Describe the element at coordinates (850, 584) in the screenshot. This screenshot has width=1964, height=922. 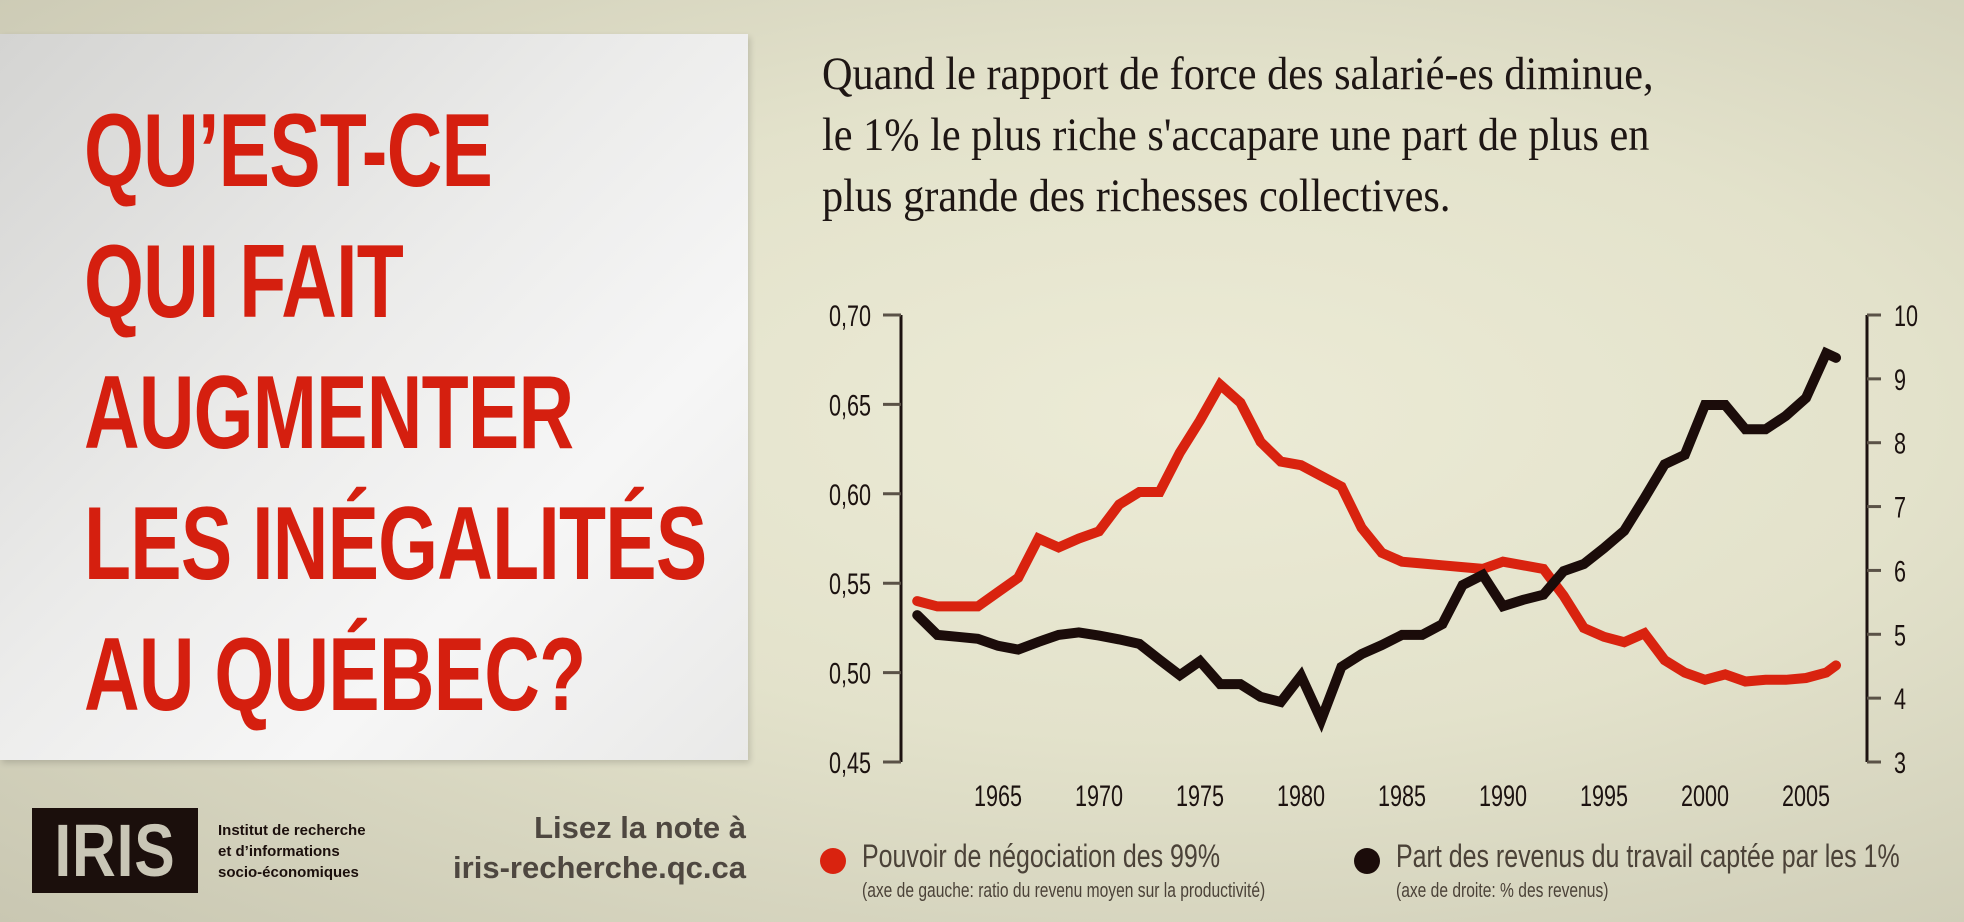
I see `left-tick-label: 0,55` at that location.